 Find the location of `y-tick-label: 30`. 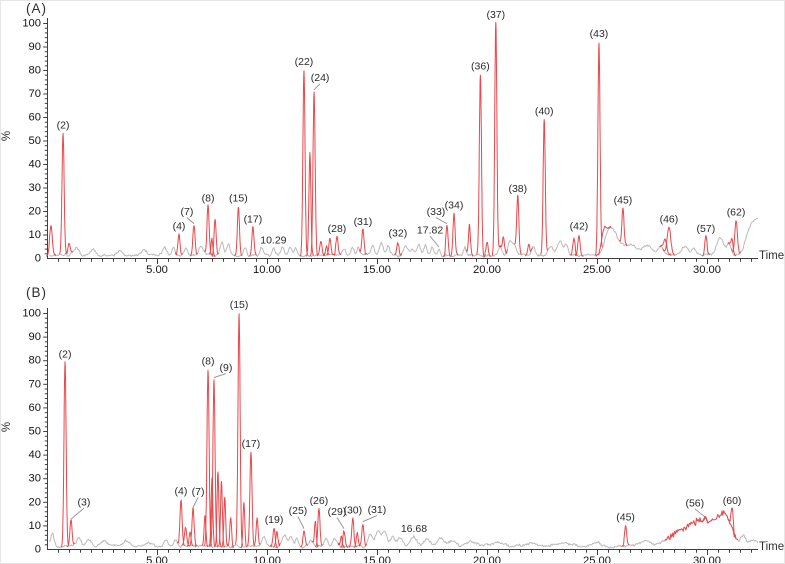

y-tick-label: 30 is located at coordinates (35, 479).